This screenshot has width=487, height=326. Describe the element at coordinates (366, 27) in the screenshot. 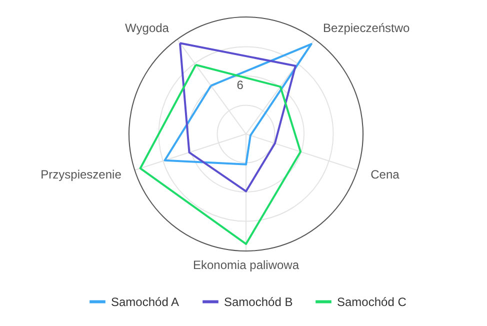

I see `spoke-label: Bezpieczeństwo` at that location.